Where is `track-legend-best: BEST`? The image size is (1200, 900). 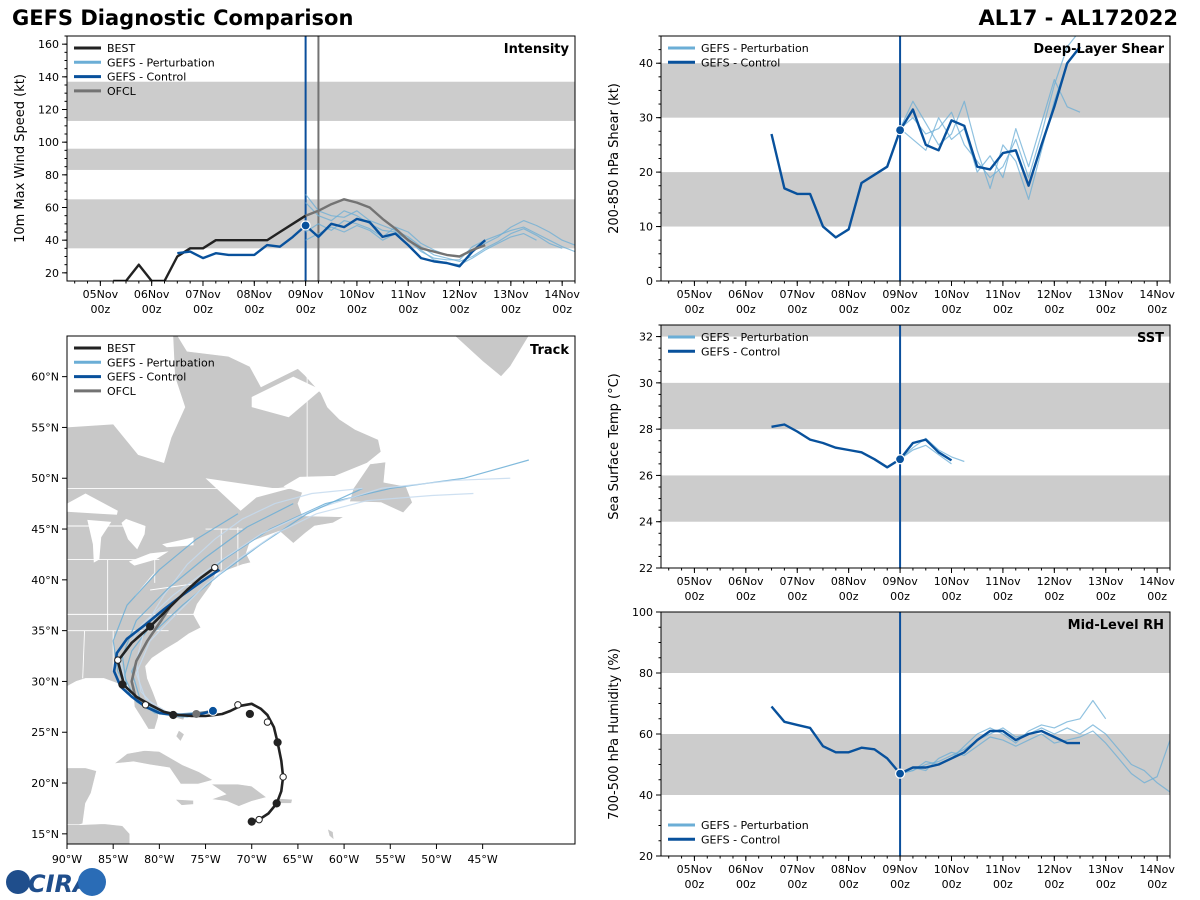
track-legend-best: BEST is located at coordinates (121, 348).